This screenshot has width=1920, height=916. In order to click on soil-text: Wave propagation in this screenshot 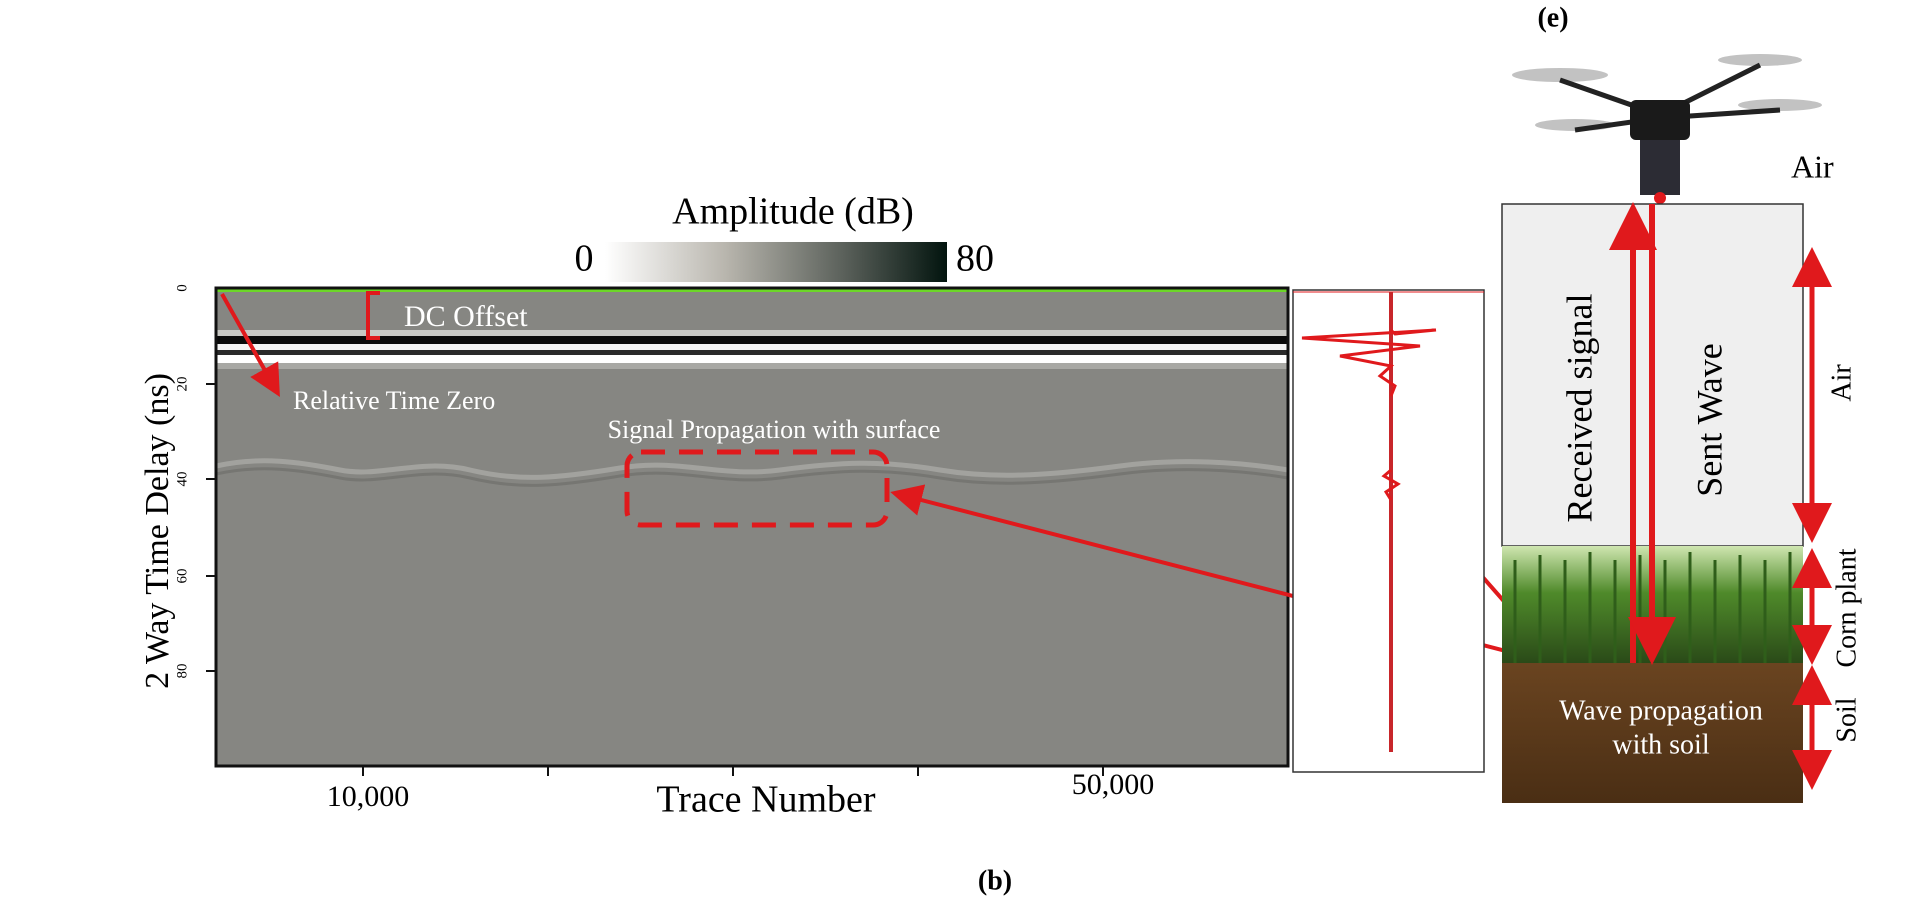, I will do `click(1661, 710)`.